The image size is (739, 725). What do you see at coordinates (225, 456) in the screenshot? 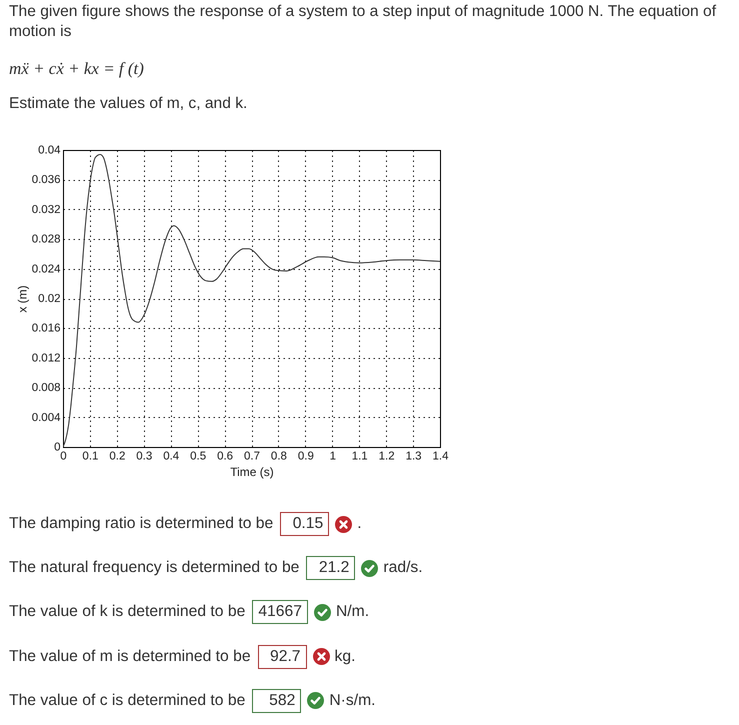
I see `x-tick-label: 0.6` at bounding box center [225, 456].